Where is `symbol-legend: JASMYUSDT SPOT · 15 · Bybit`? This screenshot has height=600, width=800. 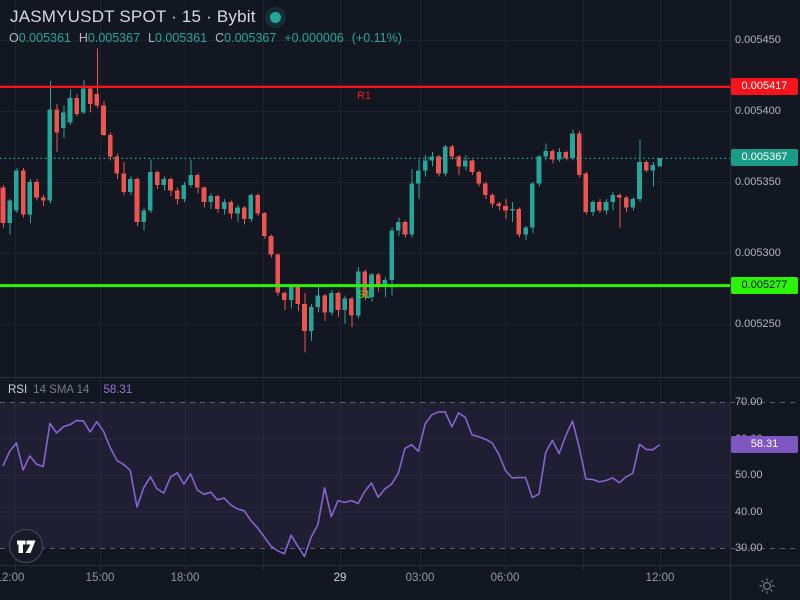
symbol-legend: JASMYUSDT SPOT · 15 · Bybit is located at coordinates (145, 17).